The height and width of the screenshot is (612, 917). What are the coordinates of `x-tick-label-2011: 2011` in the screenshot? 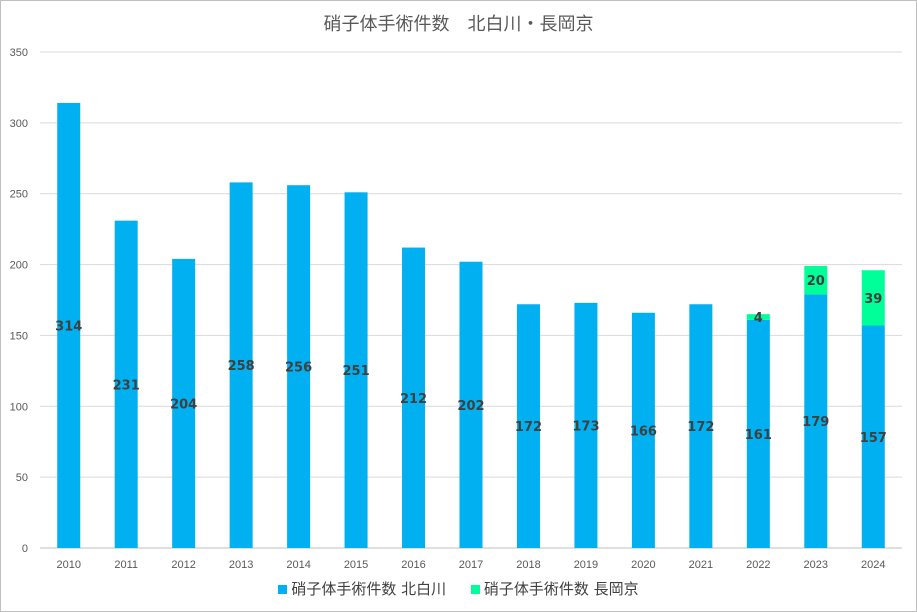 It's located at (126, 565).